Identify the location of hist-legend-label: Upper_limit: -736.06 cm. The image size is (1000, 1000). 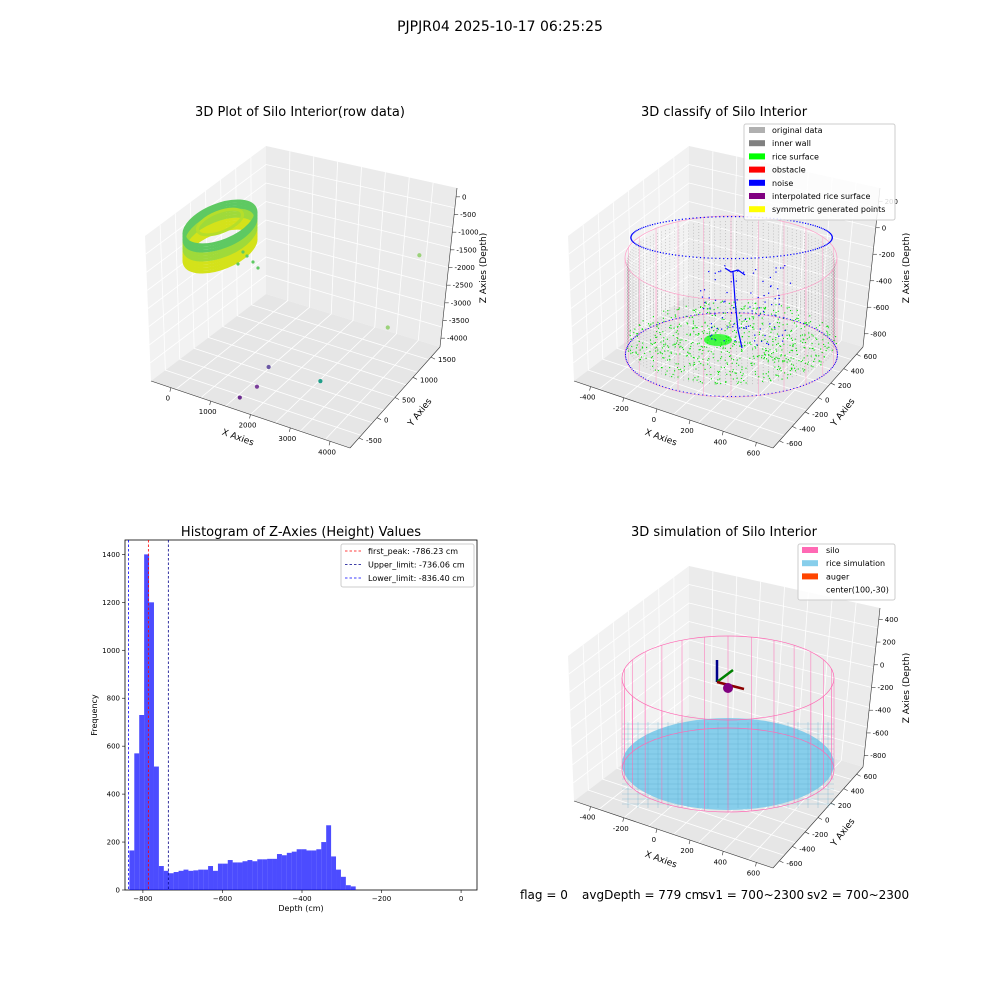
(416, 565).